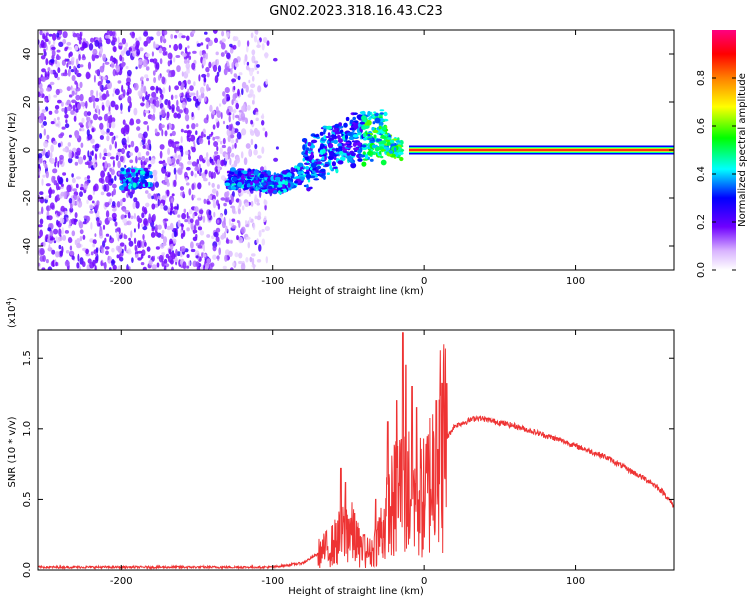 Image resolution: width=750 pixels, height=600 pixels. Describe the element at coordinates (27, 570) in the screenshot. I see `y-tick-label: 0.0` at that location.